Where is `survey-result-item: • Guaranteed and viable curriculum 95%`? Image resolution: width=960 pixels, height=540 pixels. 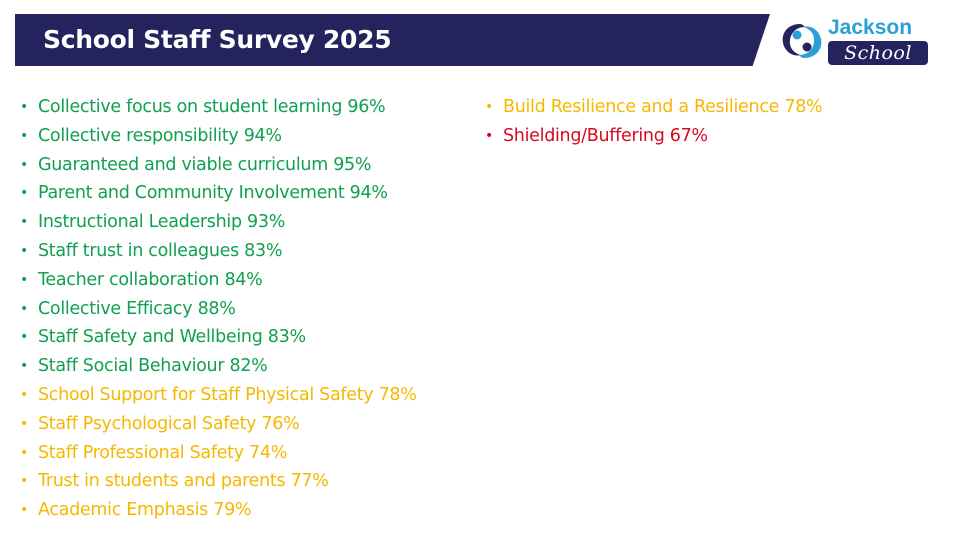 survey-result-item: • Guaranteed and viable curriculum 95% is located at coordinates (216, 165).